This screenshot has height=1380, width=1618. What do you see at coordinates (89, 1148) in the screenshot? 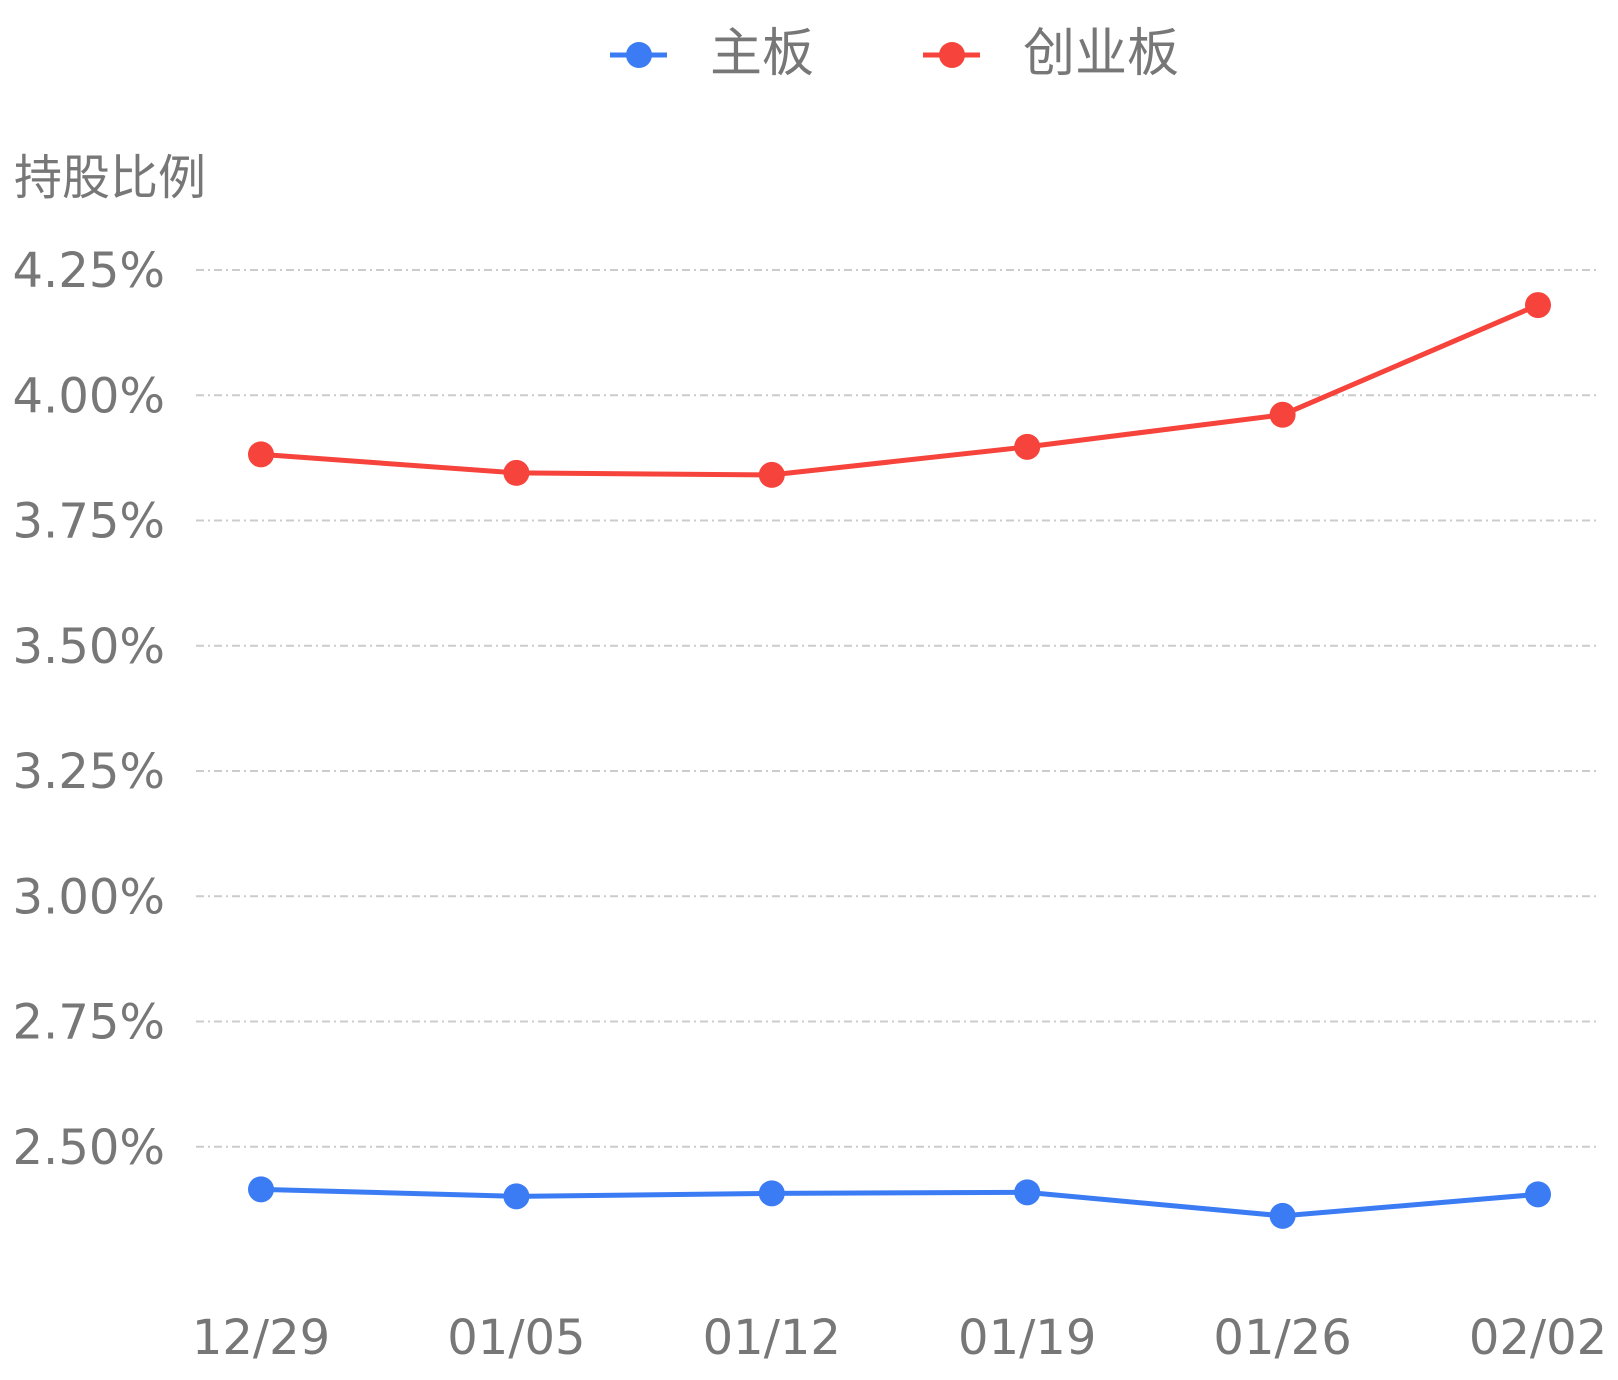
I see `y-tick-label: 2.50%` at bounding box center [89, 1148].